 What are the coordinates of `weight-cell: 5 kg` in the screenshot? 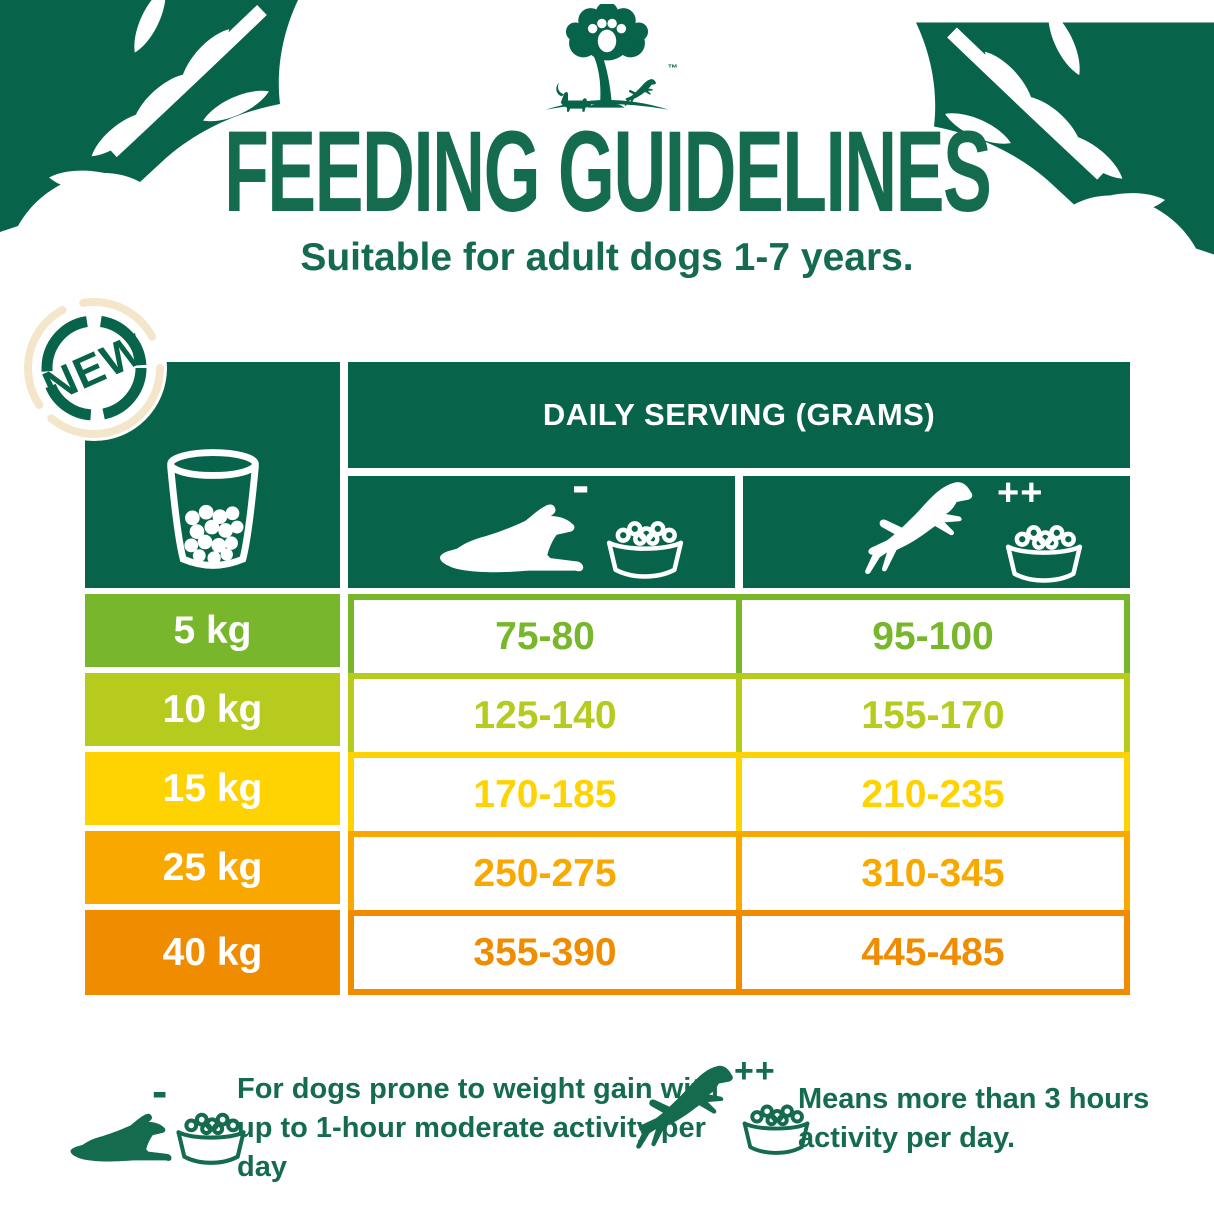 It's located at (212, 630).